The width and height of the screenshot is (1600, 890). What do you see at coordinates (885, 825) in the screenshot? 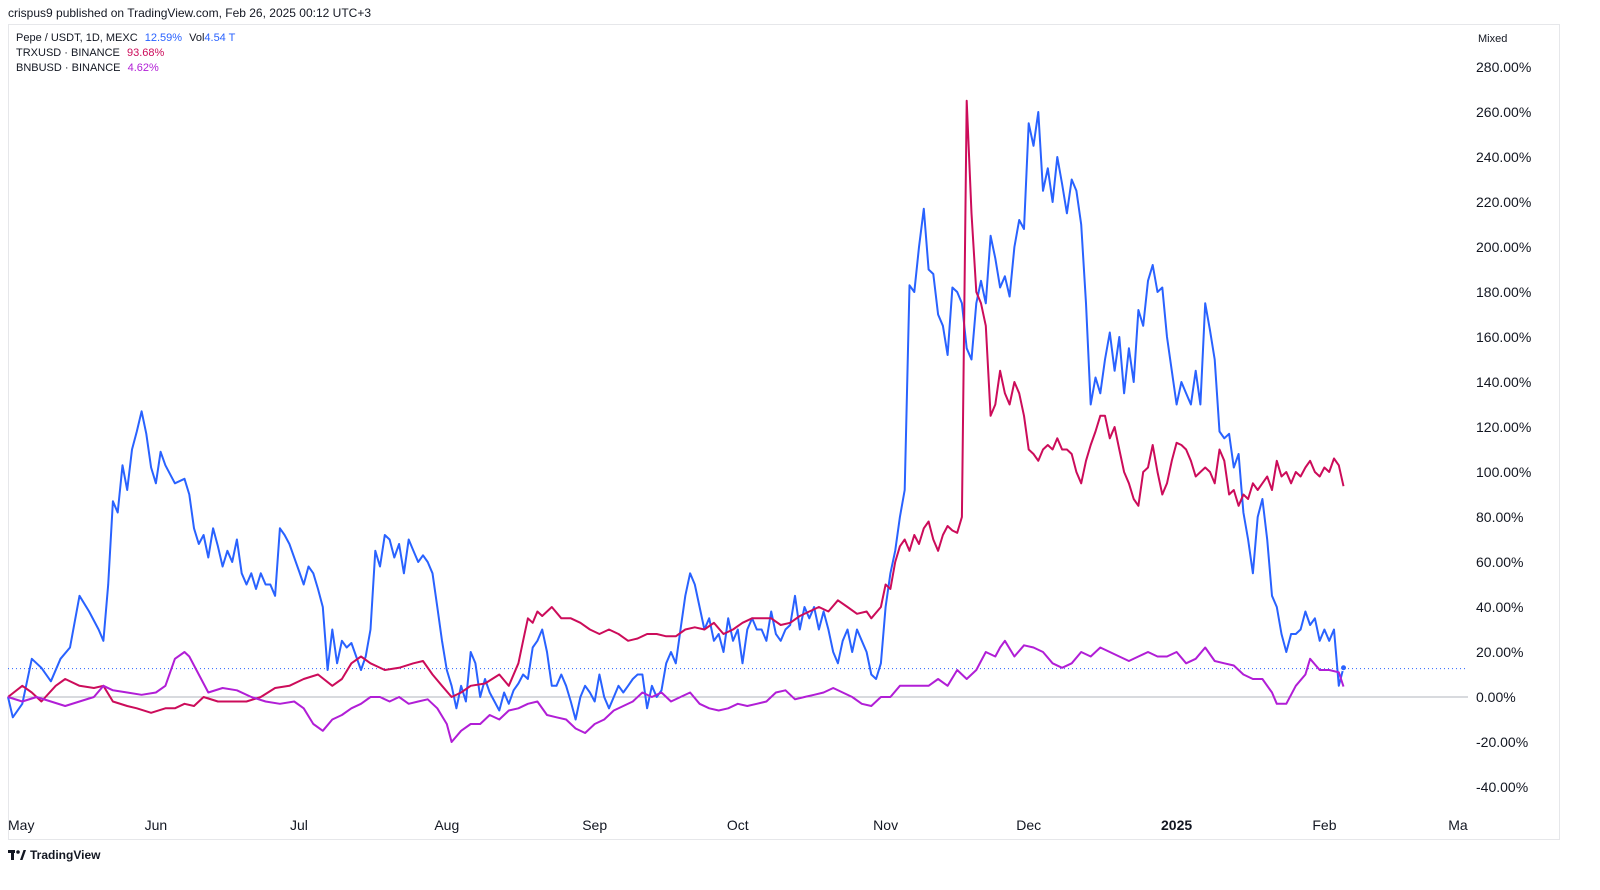
I see `x-tick-label: Nov` at bounding box center [885, 825].